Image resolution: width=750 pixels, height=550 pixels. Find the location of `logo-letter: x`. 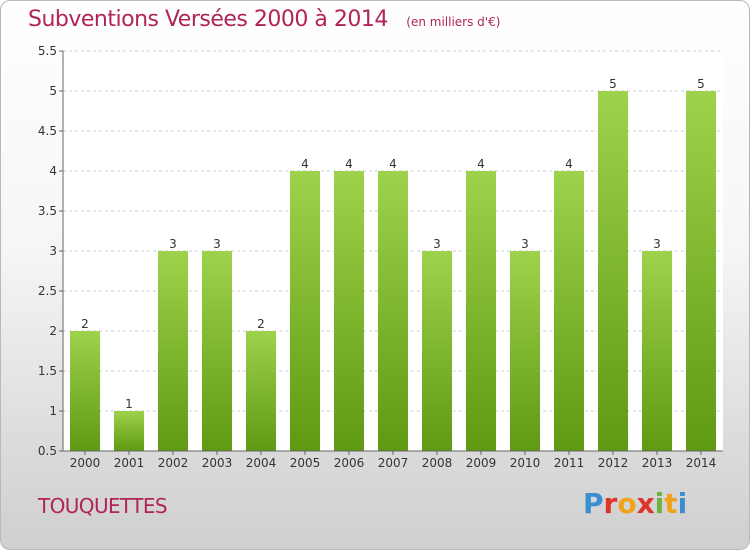

logo-letter: x is located at coordinates (645, 503).